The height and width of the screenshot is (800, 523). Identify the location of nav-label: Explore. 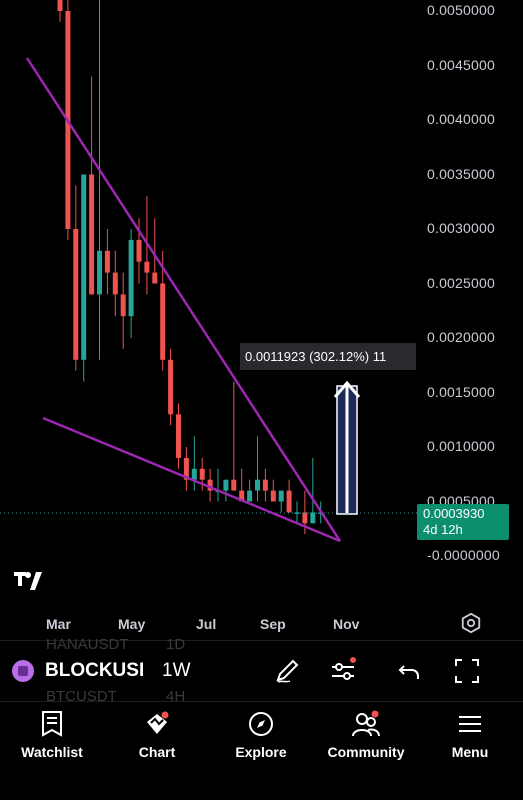
(261, 752).